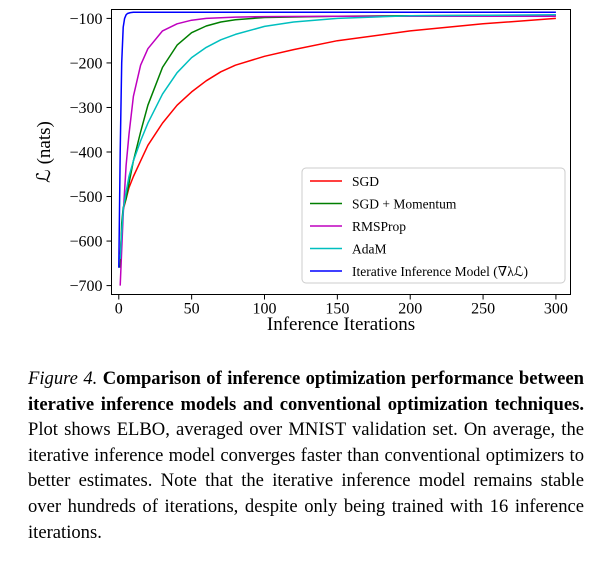  I want to click on x-axis-label: Inference Iterations, so click(341, 324).